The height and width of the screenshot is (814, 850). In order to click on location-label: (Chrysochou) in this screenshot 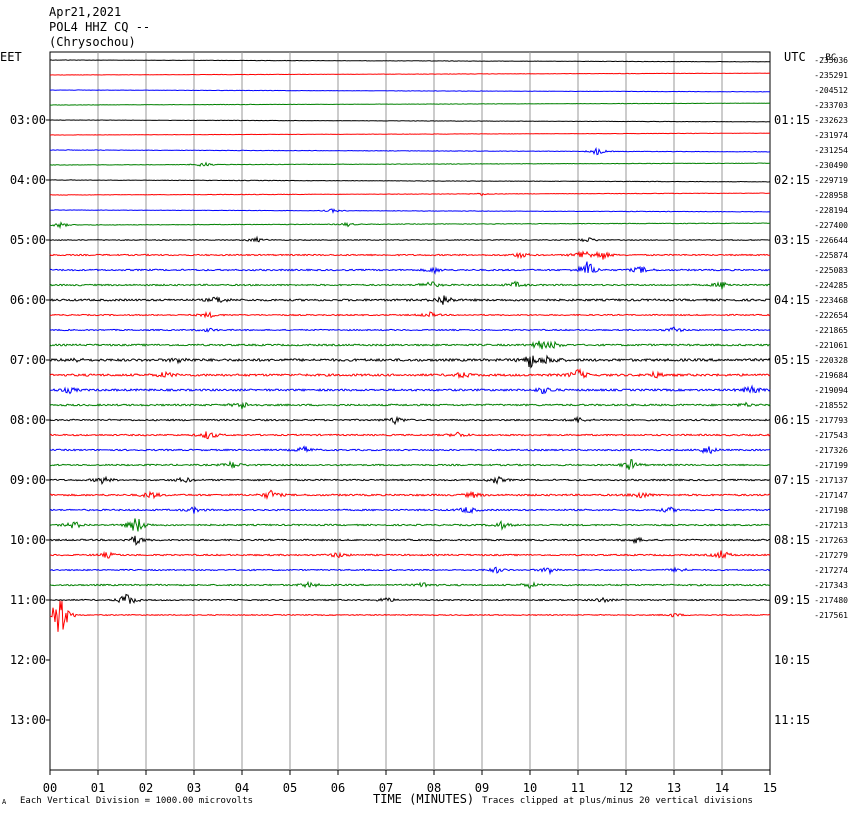, I will do `click(92, 42)`.